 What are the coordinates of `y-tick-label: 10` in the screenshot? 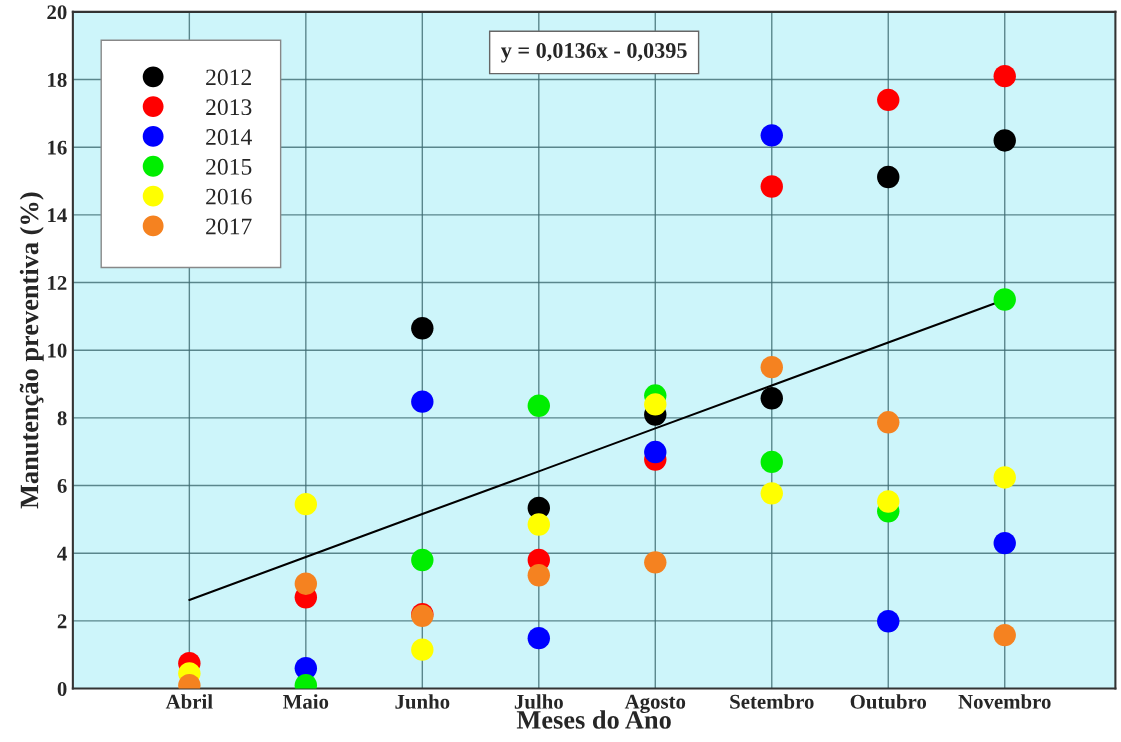 It's located at (57, 350).